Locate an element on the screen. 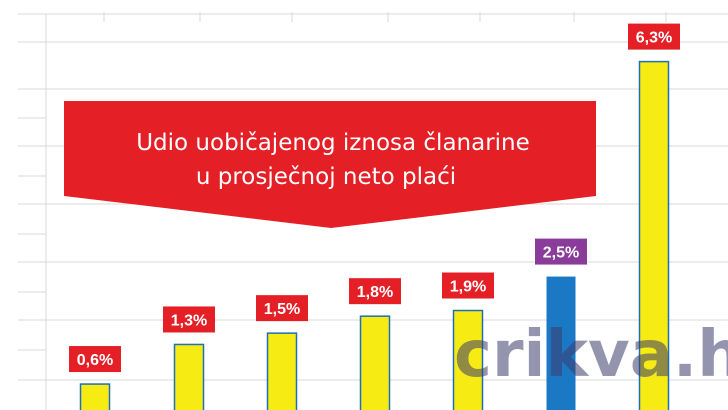 Image resolution: width=728 pixels, height=410 pixels. data-label-3: 1,8% is located at coordinates (375, 292).